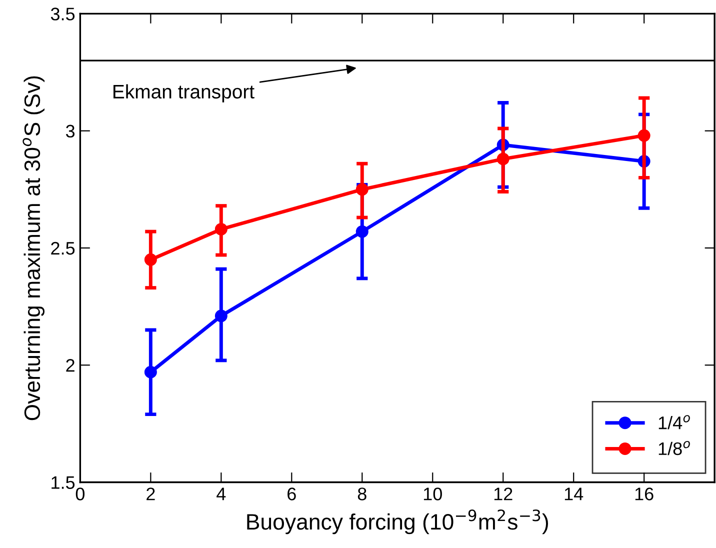 The image size is (716, 548). Describe the element at coordinates (674, 448) in the screenshot. I see `legend-label: 1/8$^{o}$` at that location.